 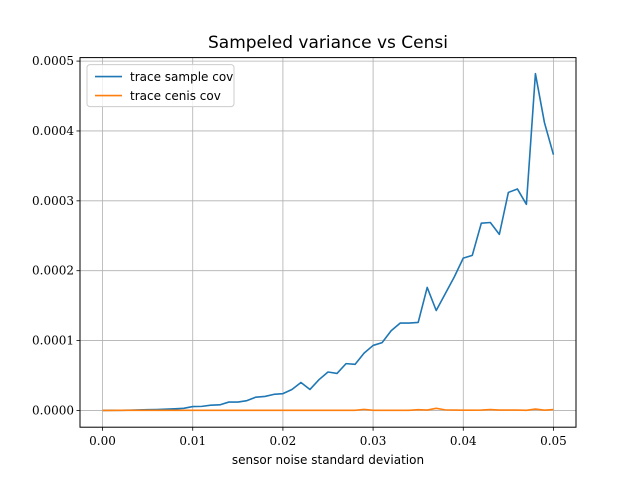 What do you see at coordinates (53, 61) in the screenshot?
I see `y-tick-label: 0.0005` at bounding box center [53, 61].